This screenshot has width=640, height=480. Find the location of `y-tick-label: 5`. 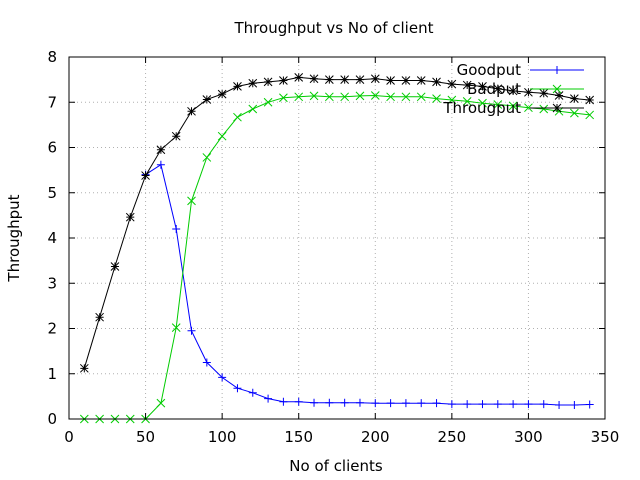

y-tick-label: 5 is located at coordinates (52, 193).